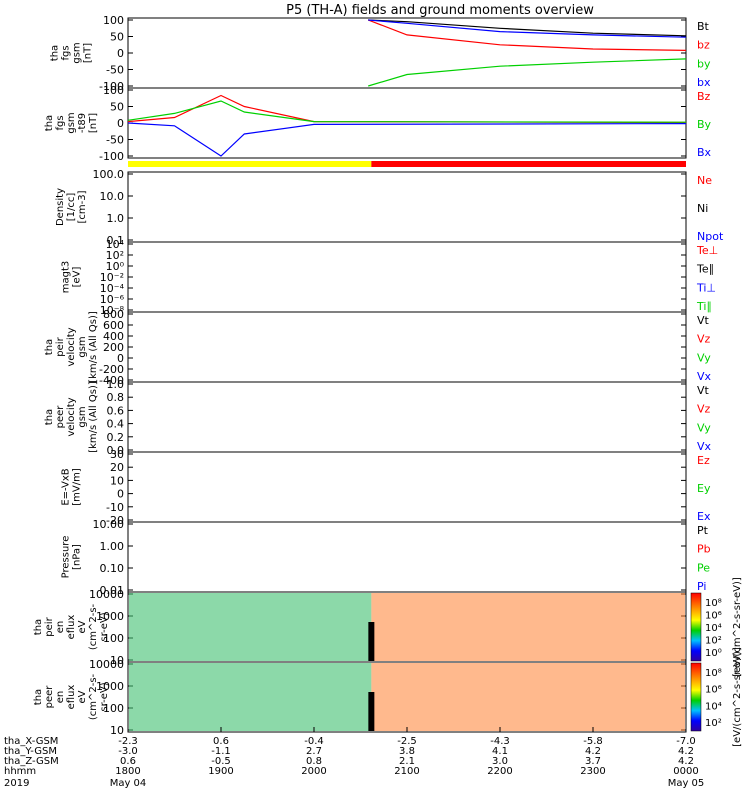 The width and height of the screenshot is (750, 804). I want to click on time-tick-label: May 04, so click(128, 783).